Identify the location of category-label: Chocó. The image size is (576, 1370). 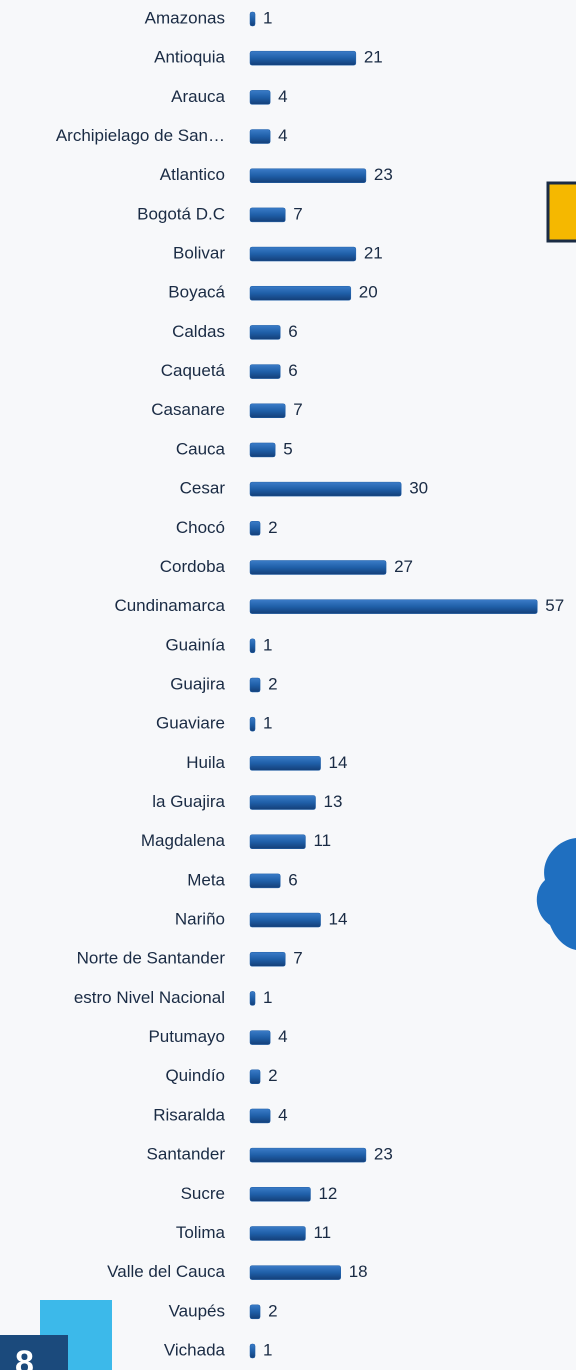
(200, 527).